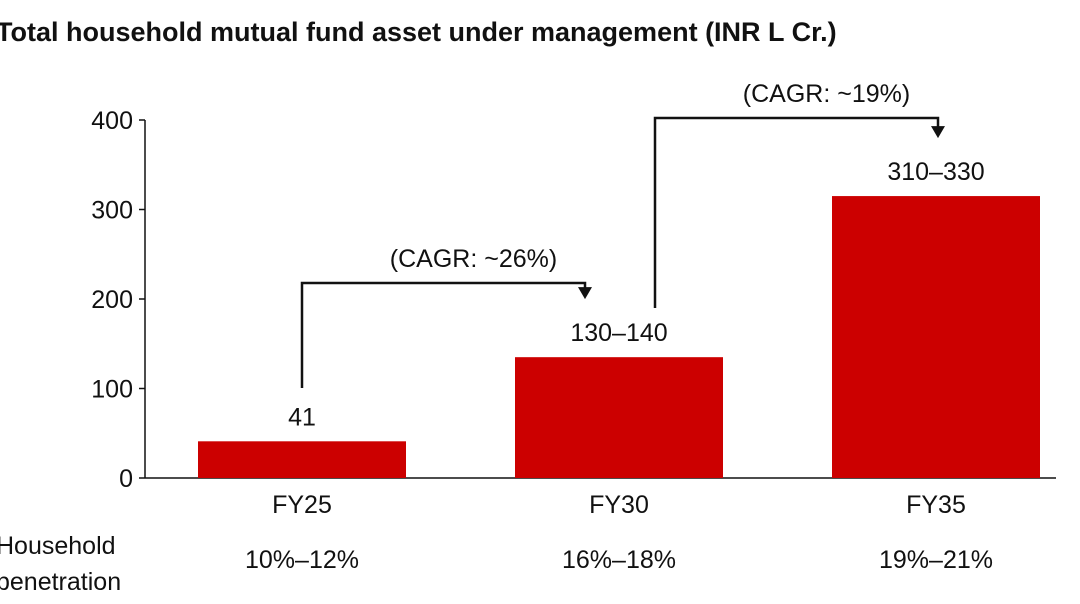  What do you see at coordinates (826, 94) in the screenshot?
I see `cagr-label: (CAGR: ~19%)` at bounding box center [826, 94].